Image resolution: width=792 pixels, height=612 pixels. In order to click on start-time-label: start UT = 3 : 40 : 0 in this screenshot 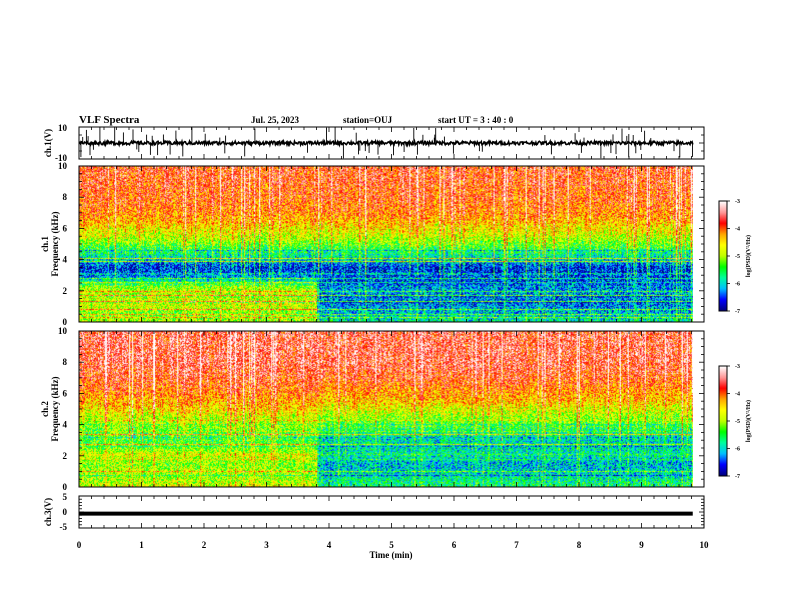, I will do `click(476, 120)`.